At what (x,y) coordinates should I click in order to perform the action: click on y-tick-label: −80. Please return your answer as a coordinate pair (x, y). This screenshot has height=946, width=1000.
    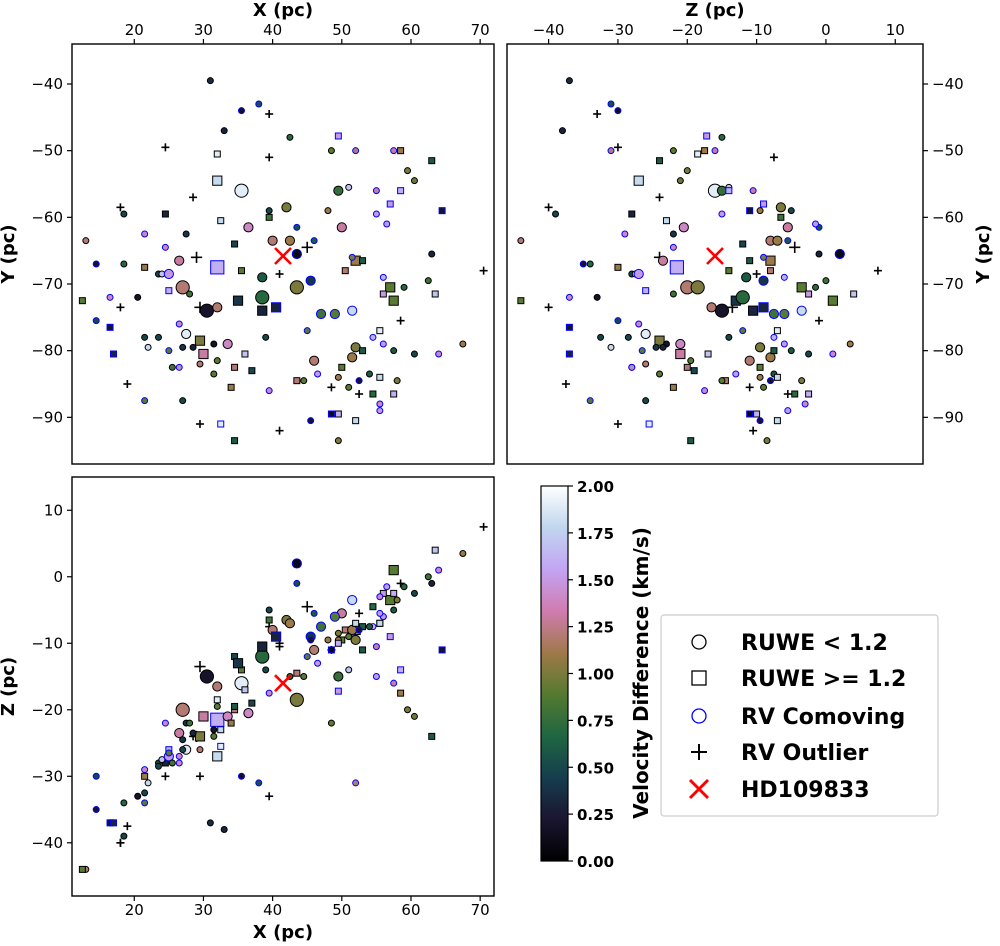
    Looking at the image, I should click on (948, 351).